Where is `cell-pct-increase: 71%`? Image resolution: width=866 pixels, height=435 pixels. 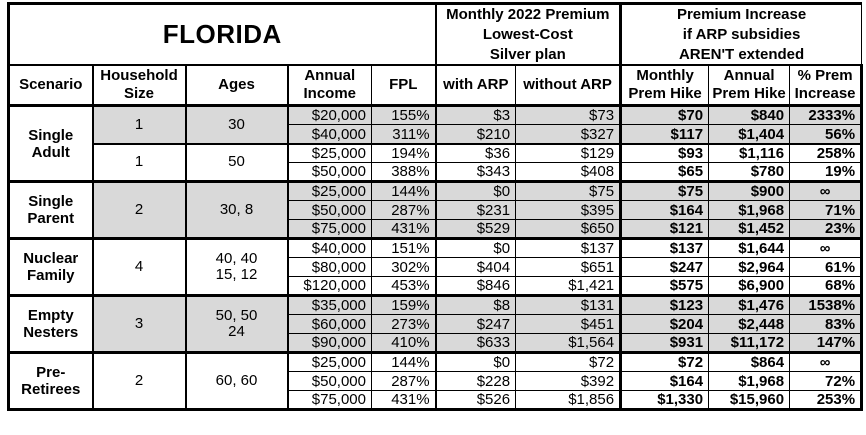 cell-pct-increase: 71% is located at coordinates (826, 210).